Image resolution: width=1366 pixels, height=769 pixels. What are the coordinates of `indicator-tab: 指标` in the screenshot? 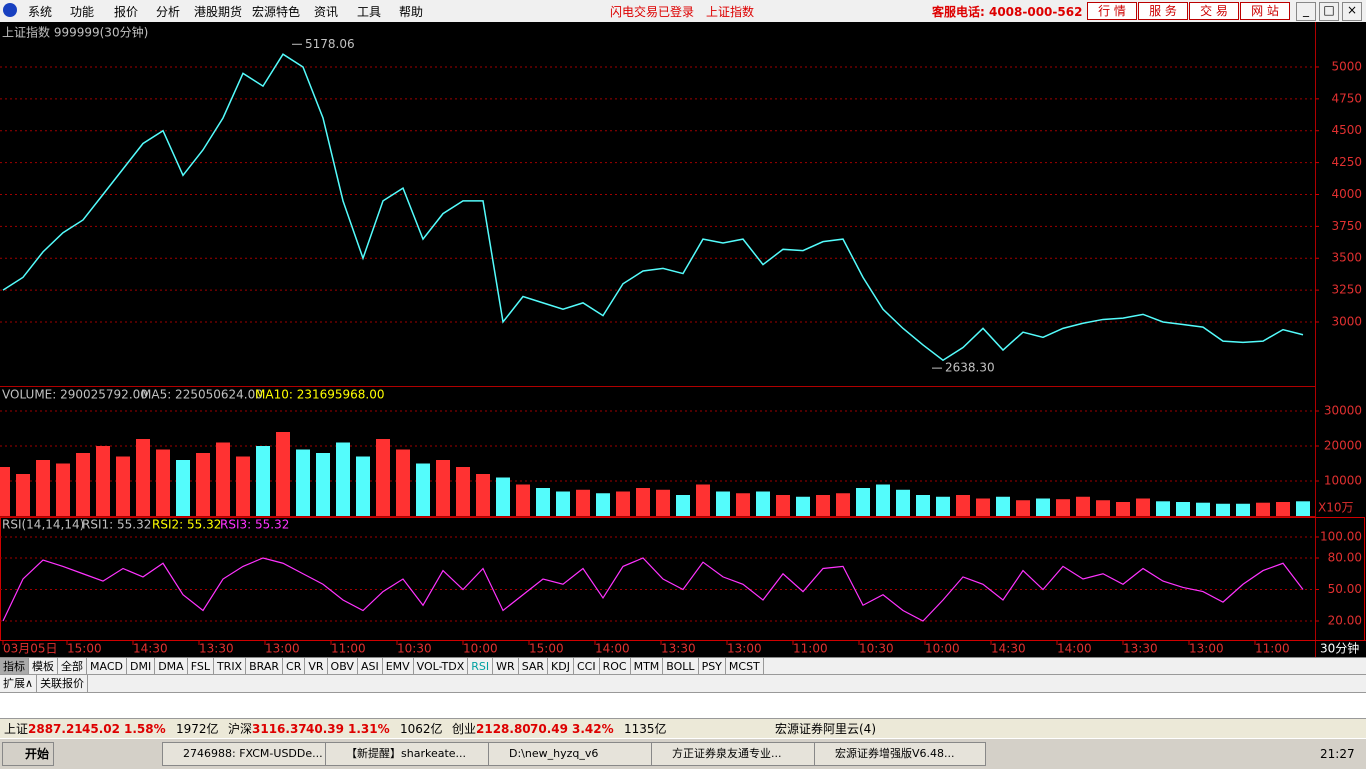 It's located at (14, 666).